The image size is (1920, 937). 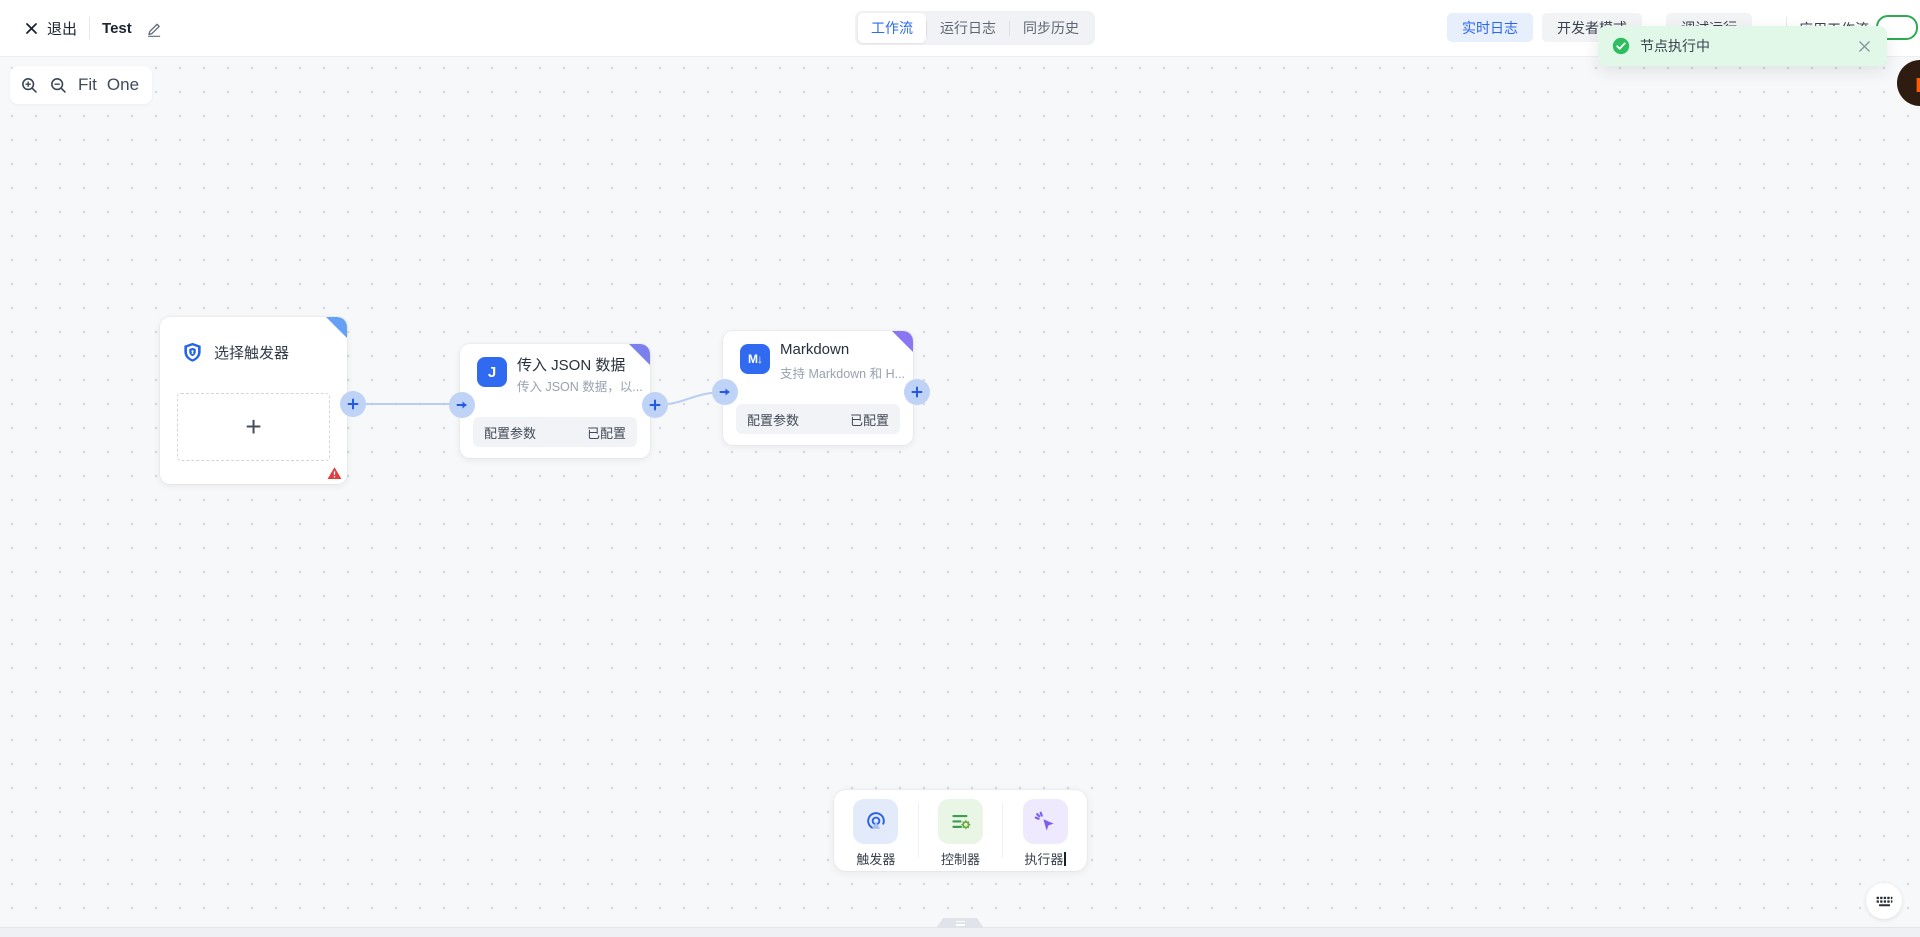 I want to click on bottom-panel-handle, so click(x=960, y=923).